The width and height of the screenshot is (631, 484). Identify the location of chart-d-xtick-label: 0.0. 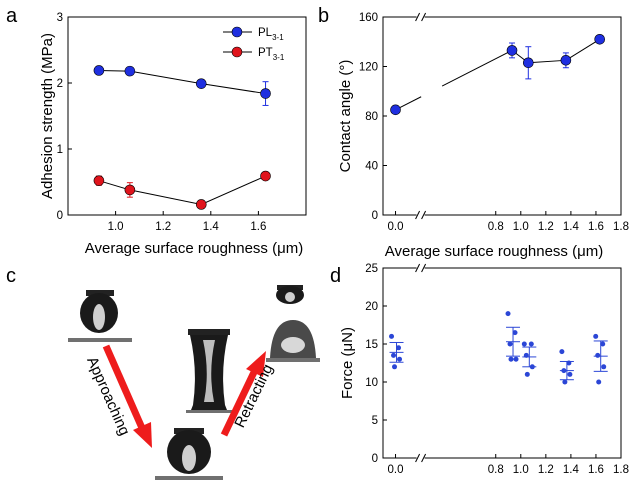
(396, 470).